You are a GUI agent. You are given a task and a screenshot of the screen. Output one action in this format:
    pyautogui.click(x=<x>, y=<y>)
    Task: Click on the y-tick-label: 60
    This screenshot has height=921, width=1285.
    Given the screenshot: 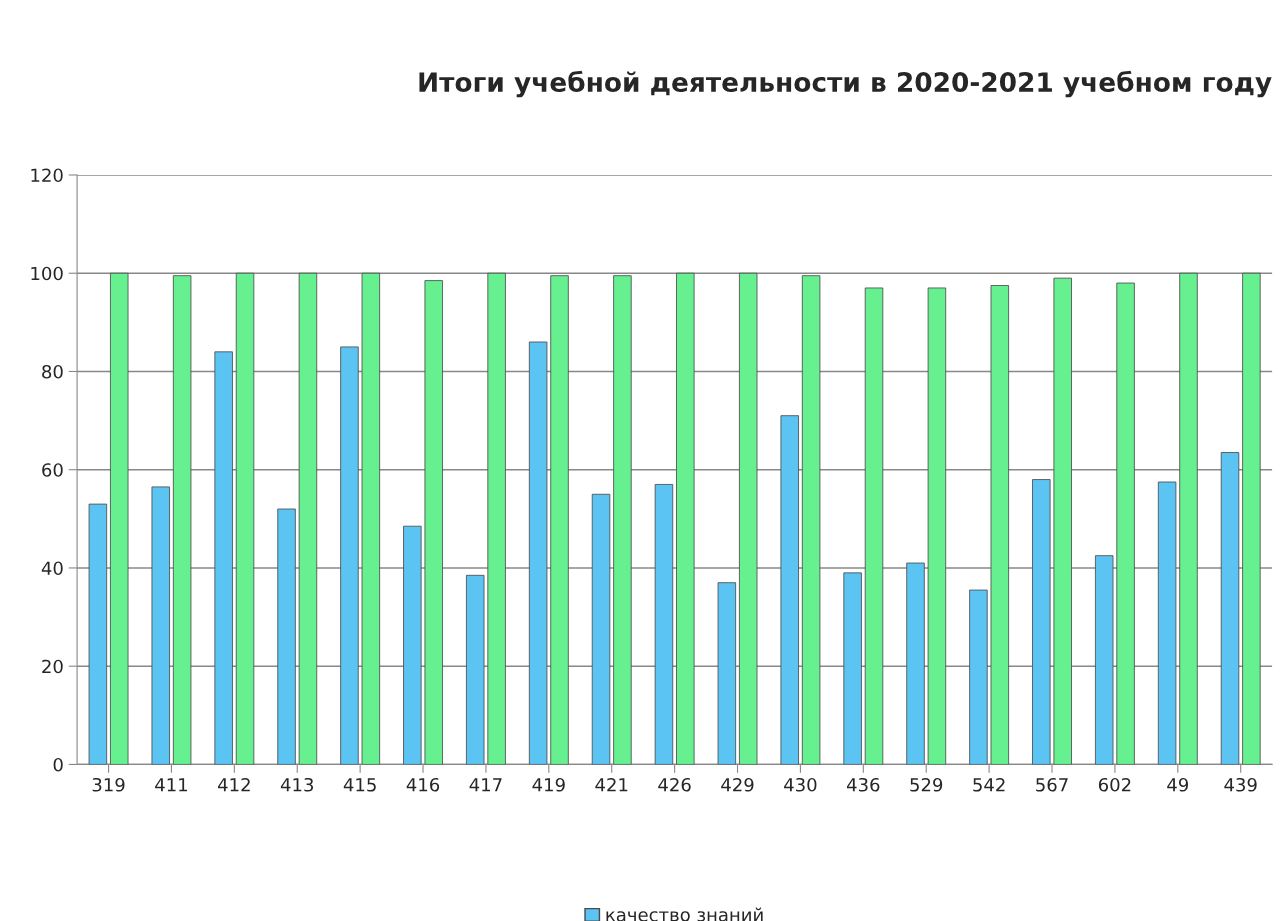 What is the action you would take?
    pyautogui.click(x=52, y=470)
    